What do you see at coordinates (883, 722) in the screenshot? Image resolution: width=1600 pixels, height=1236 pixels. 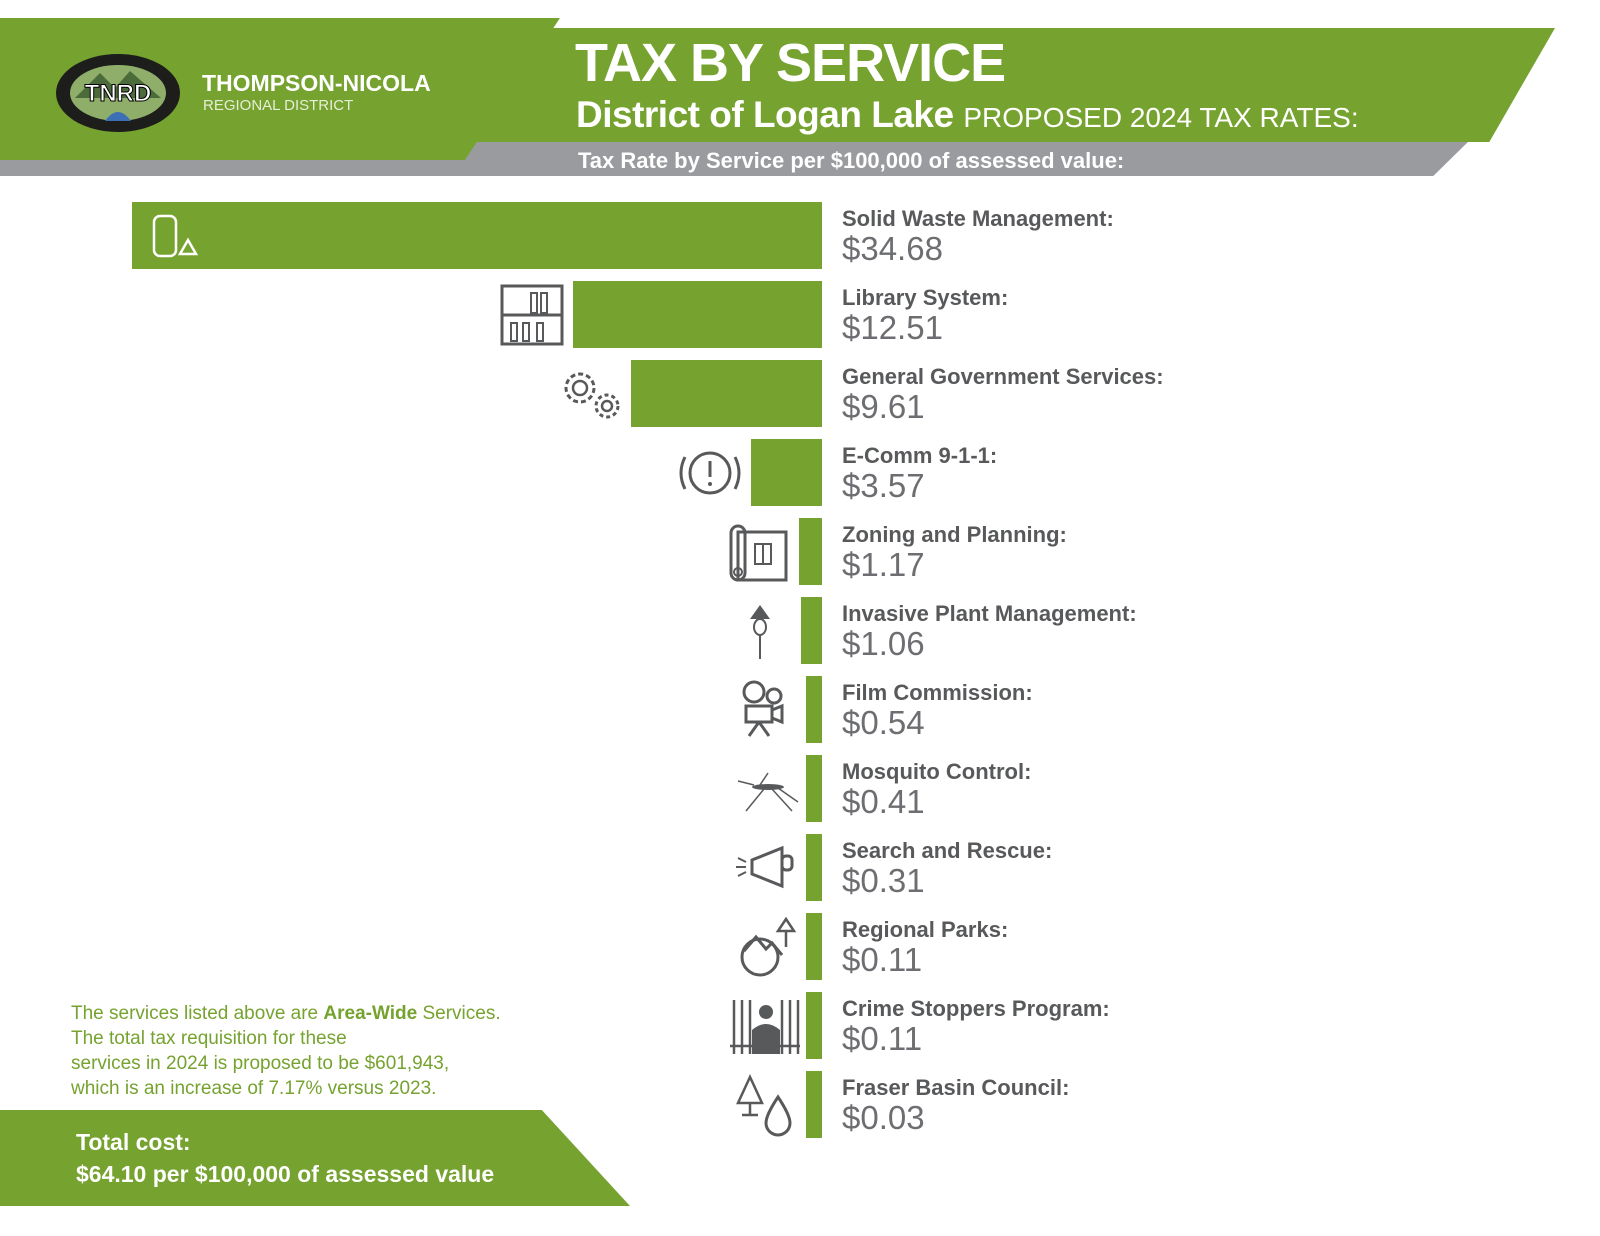 I see `bar-value: $0.54` at bounding box center [883, 722].